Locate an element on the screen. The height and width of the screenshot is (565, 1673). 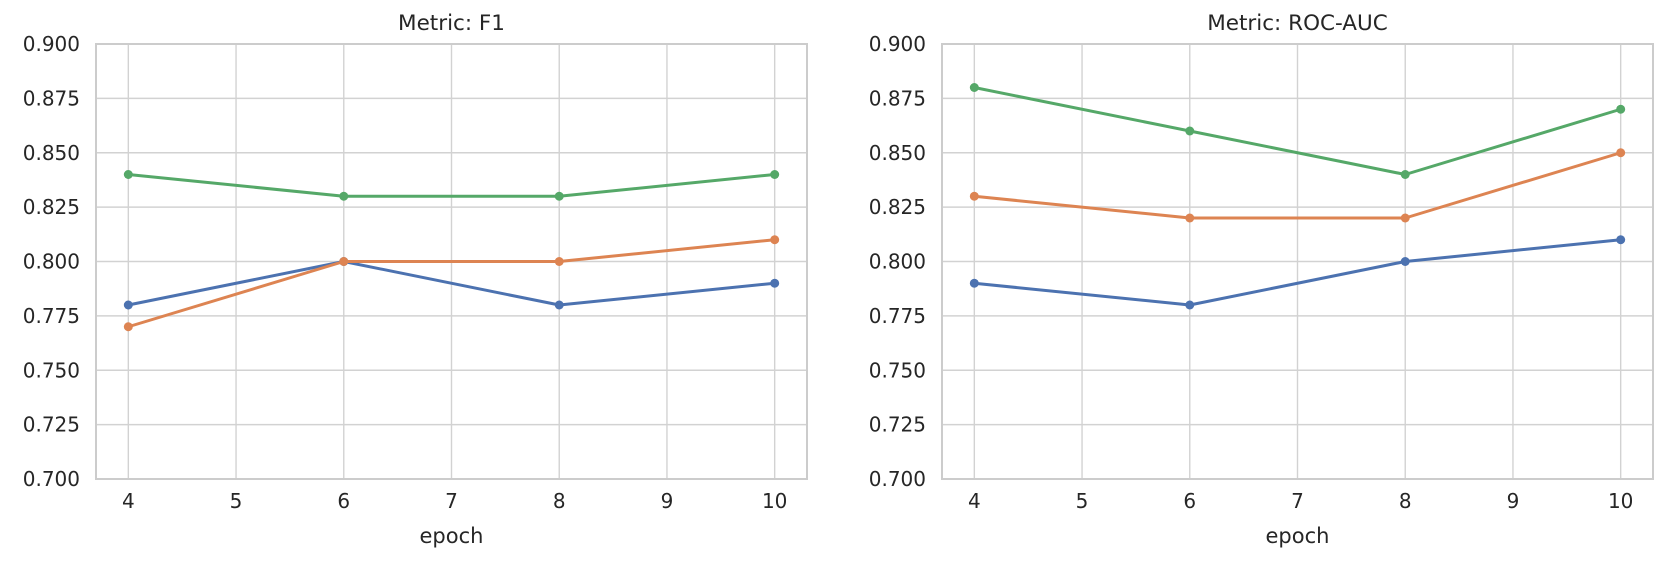
chart-title: Metric: ROC-AUC is located at coordinates (1297, 23).